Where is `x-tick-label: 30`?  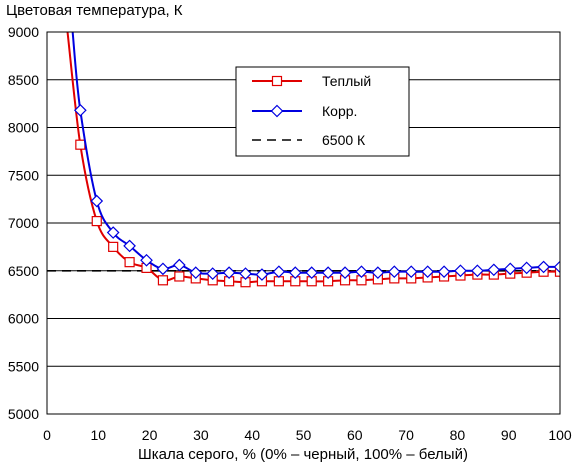 x-tick-label: 30 is located at coordinates (201, 435).